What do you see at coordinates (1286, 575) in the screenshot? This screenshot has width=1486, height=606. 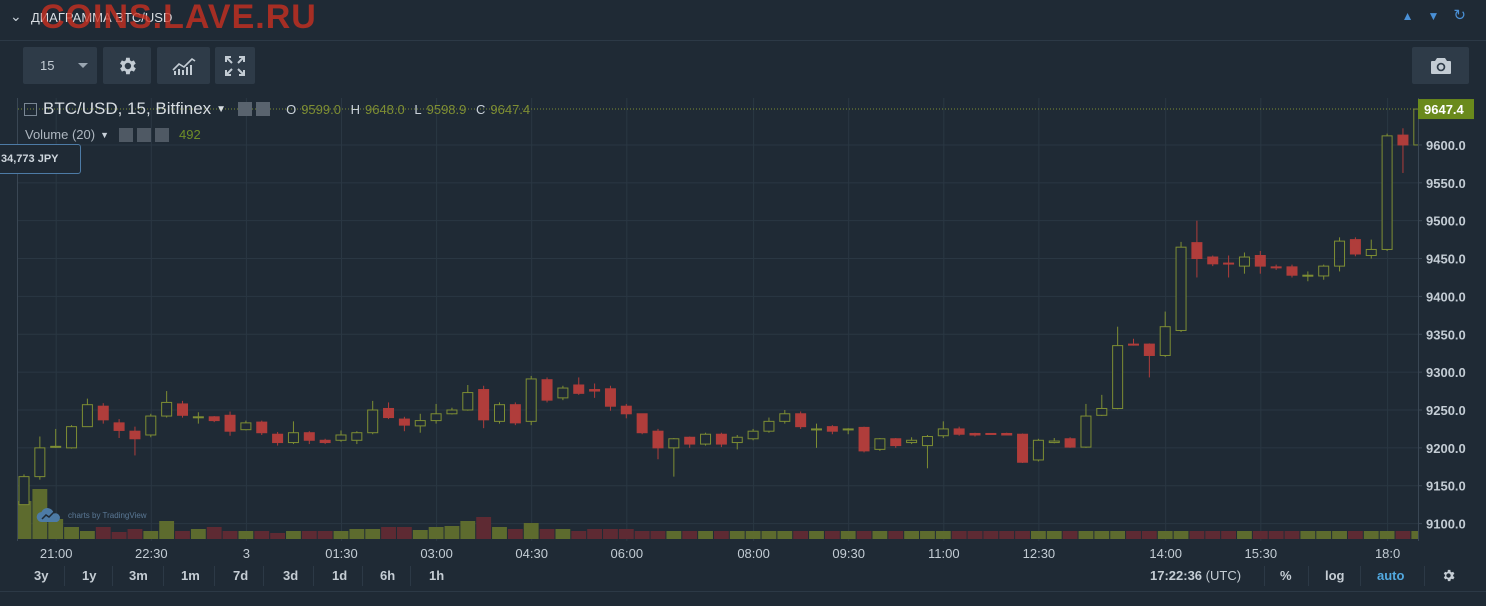 I see `percent-toggle: %` at bounding box center [1286, 575].